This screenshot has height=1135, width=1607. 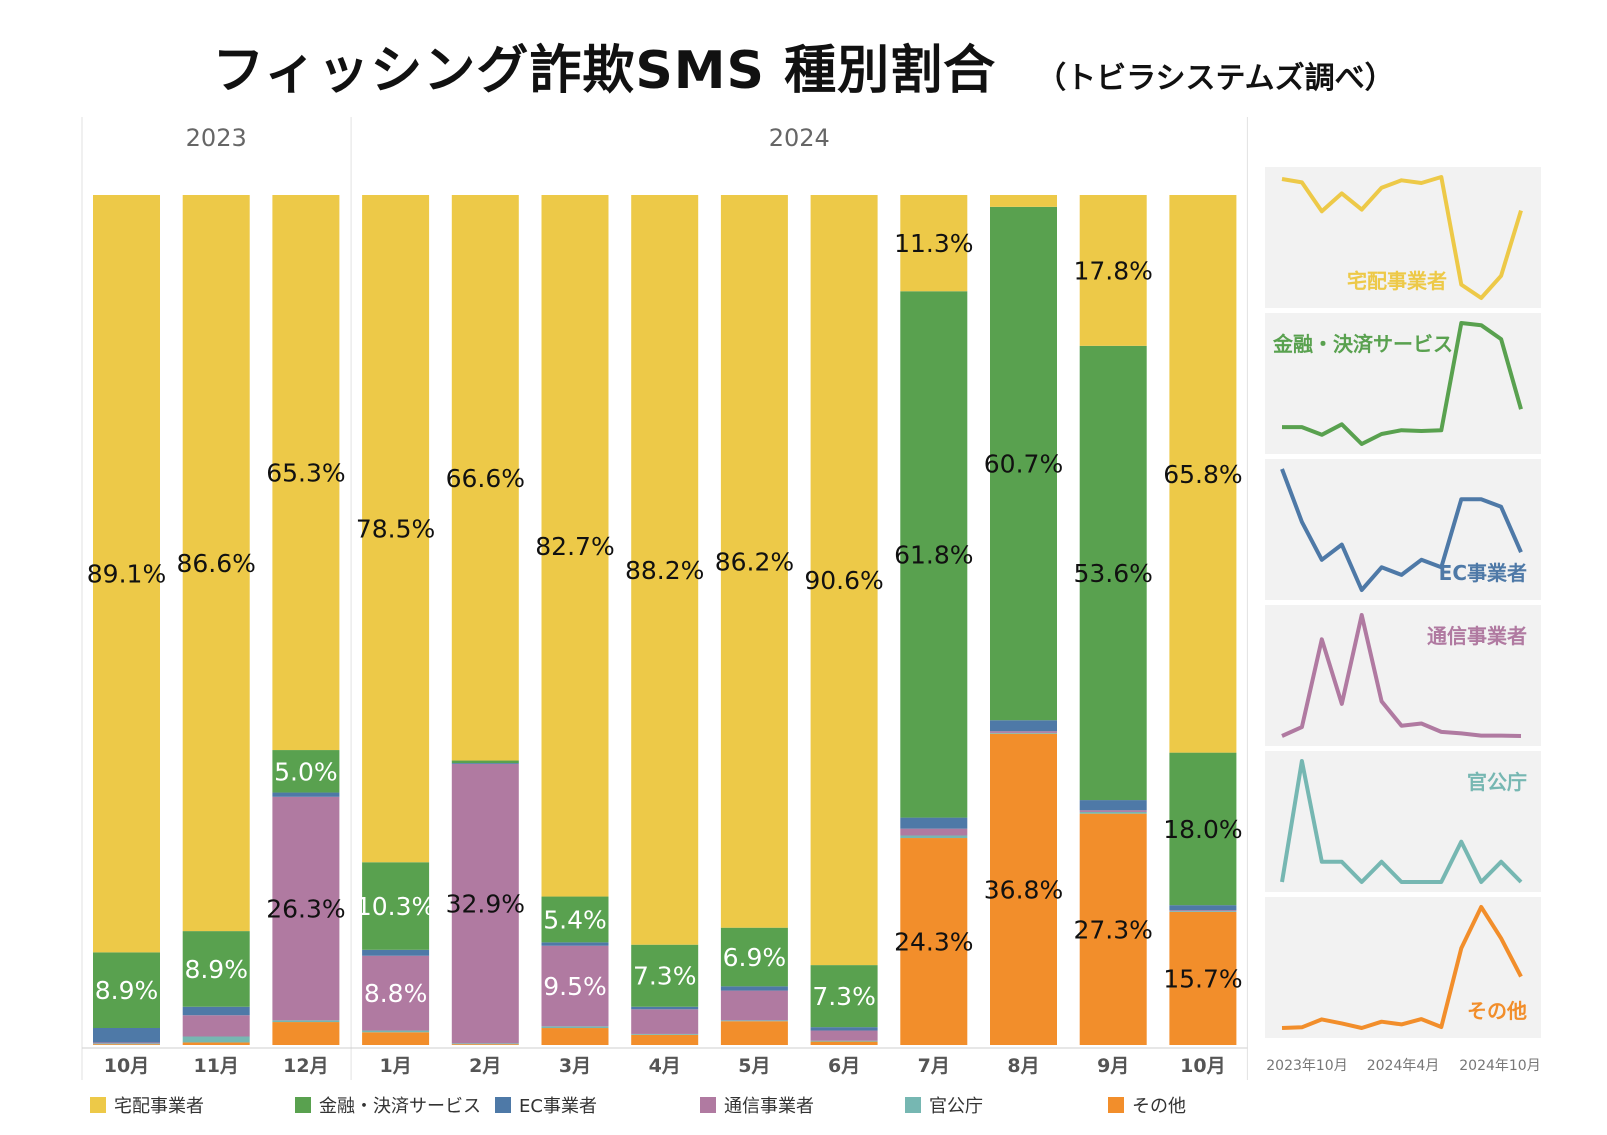 I want to click on bar-segment-宅配事業者-9, so click(x=844, y=580).